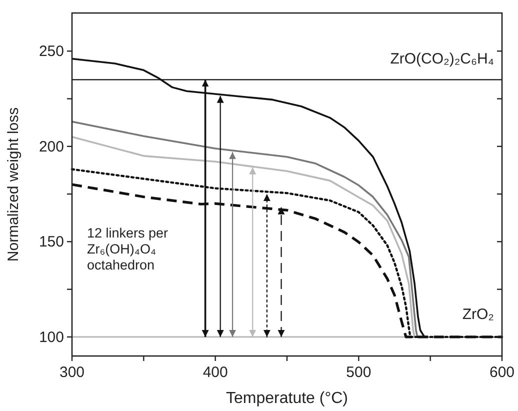 This screenshot has width=518, height=411. I want to click on y-tick-label: 250, so click(51, 51).